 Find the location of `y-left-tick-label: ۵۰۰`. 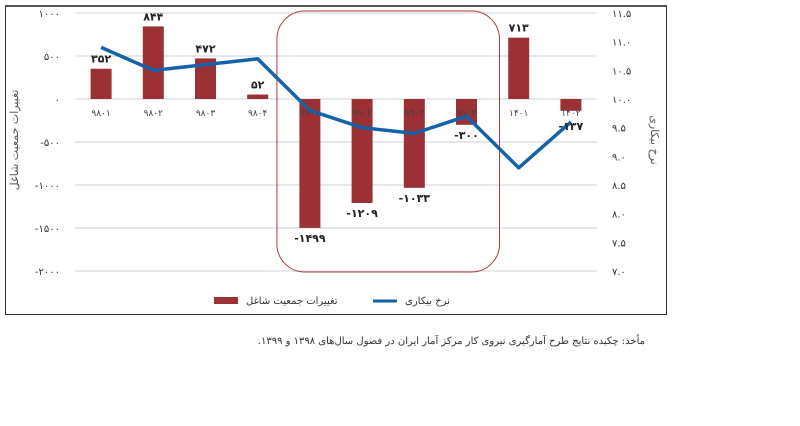

y-left-tick-label: ۵۰۰ is located at coordinates (52, 57).